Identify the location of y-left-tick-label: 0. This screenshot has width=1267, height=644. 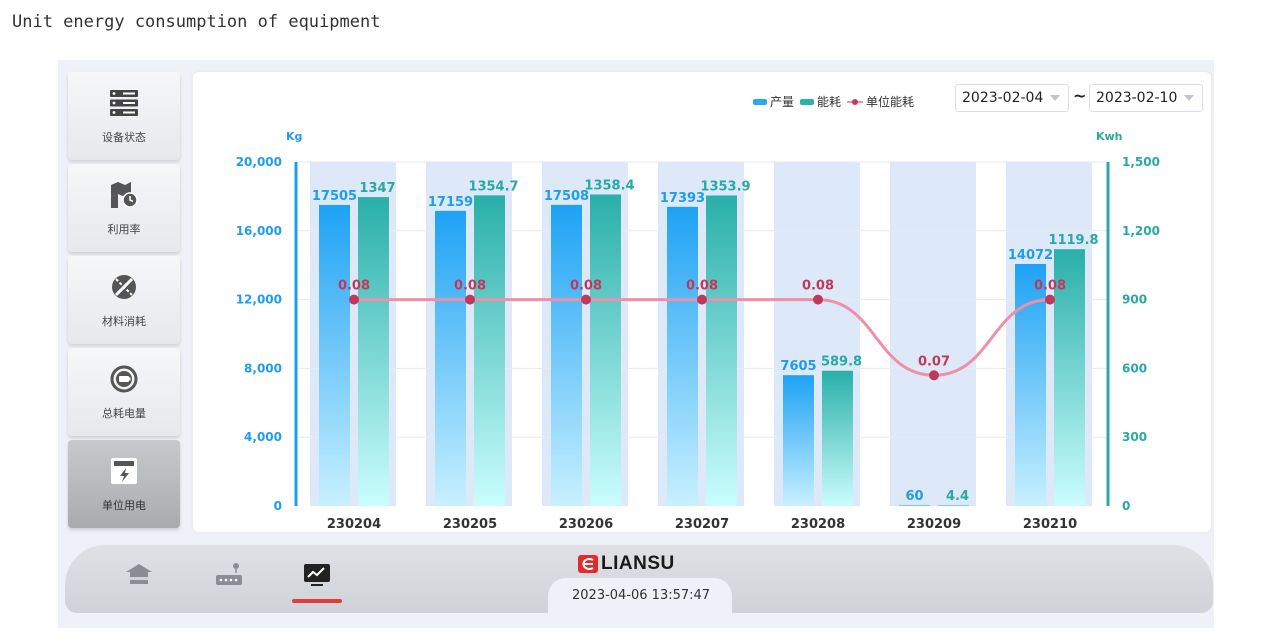
(278, 506).